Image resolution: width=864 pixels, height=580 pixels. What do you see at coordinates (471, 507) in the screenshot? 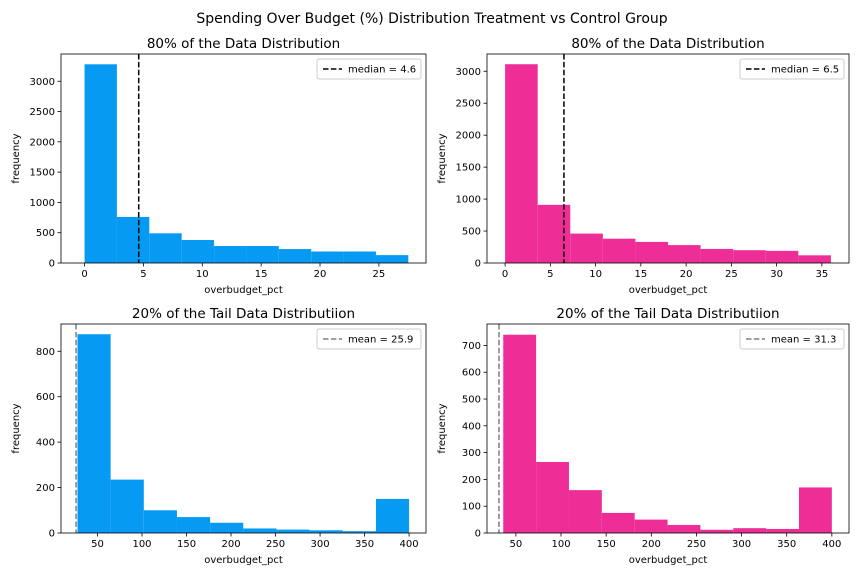
I see `y-tick-label: 100` at bounding box center [471, 507].